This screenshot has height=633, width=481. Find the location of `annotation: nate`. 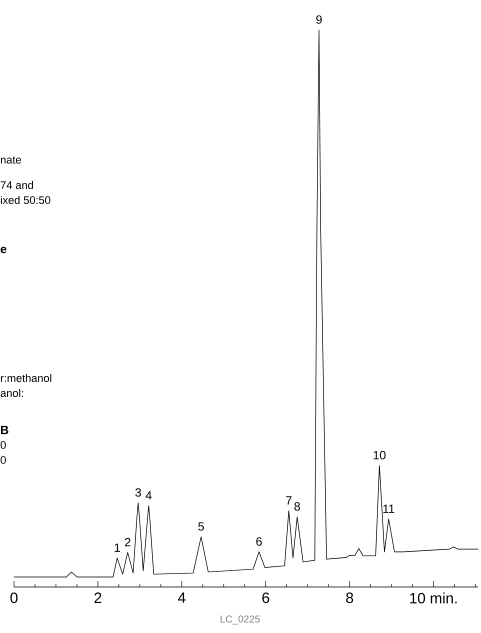

annotation: nate is located at coordinates (11, 160).